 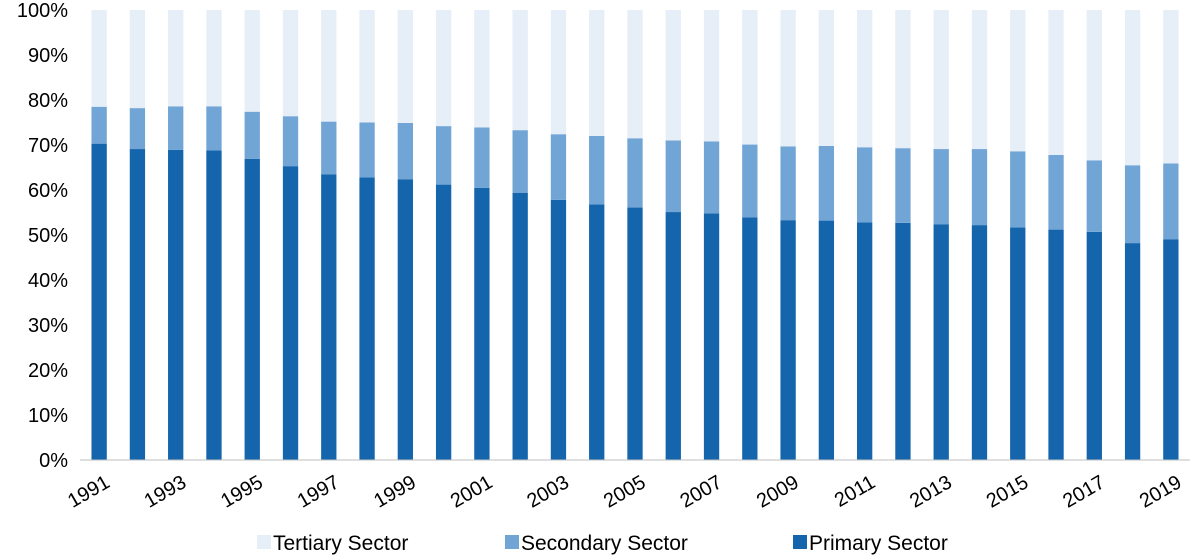 I want to click on bar-tertiary-sector-1993, so click(x=176, y=58).